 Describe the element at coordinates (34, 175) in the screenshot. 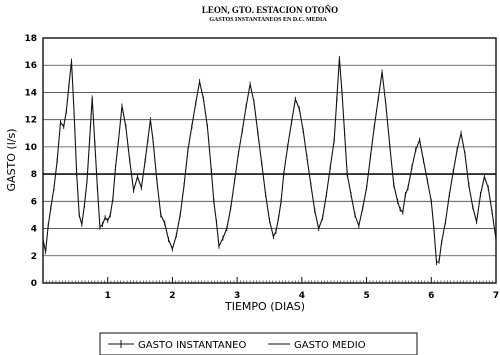

I see `y-tick-label-8: 8` at that location.